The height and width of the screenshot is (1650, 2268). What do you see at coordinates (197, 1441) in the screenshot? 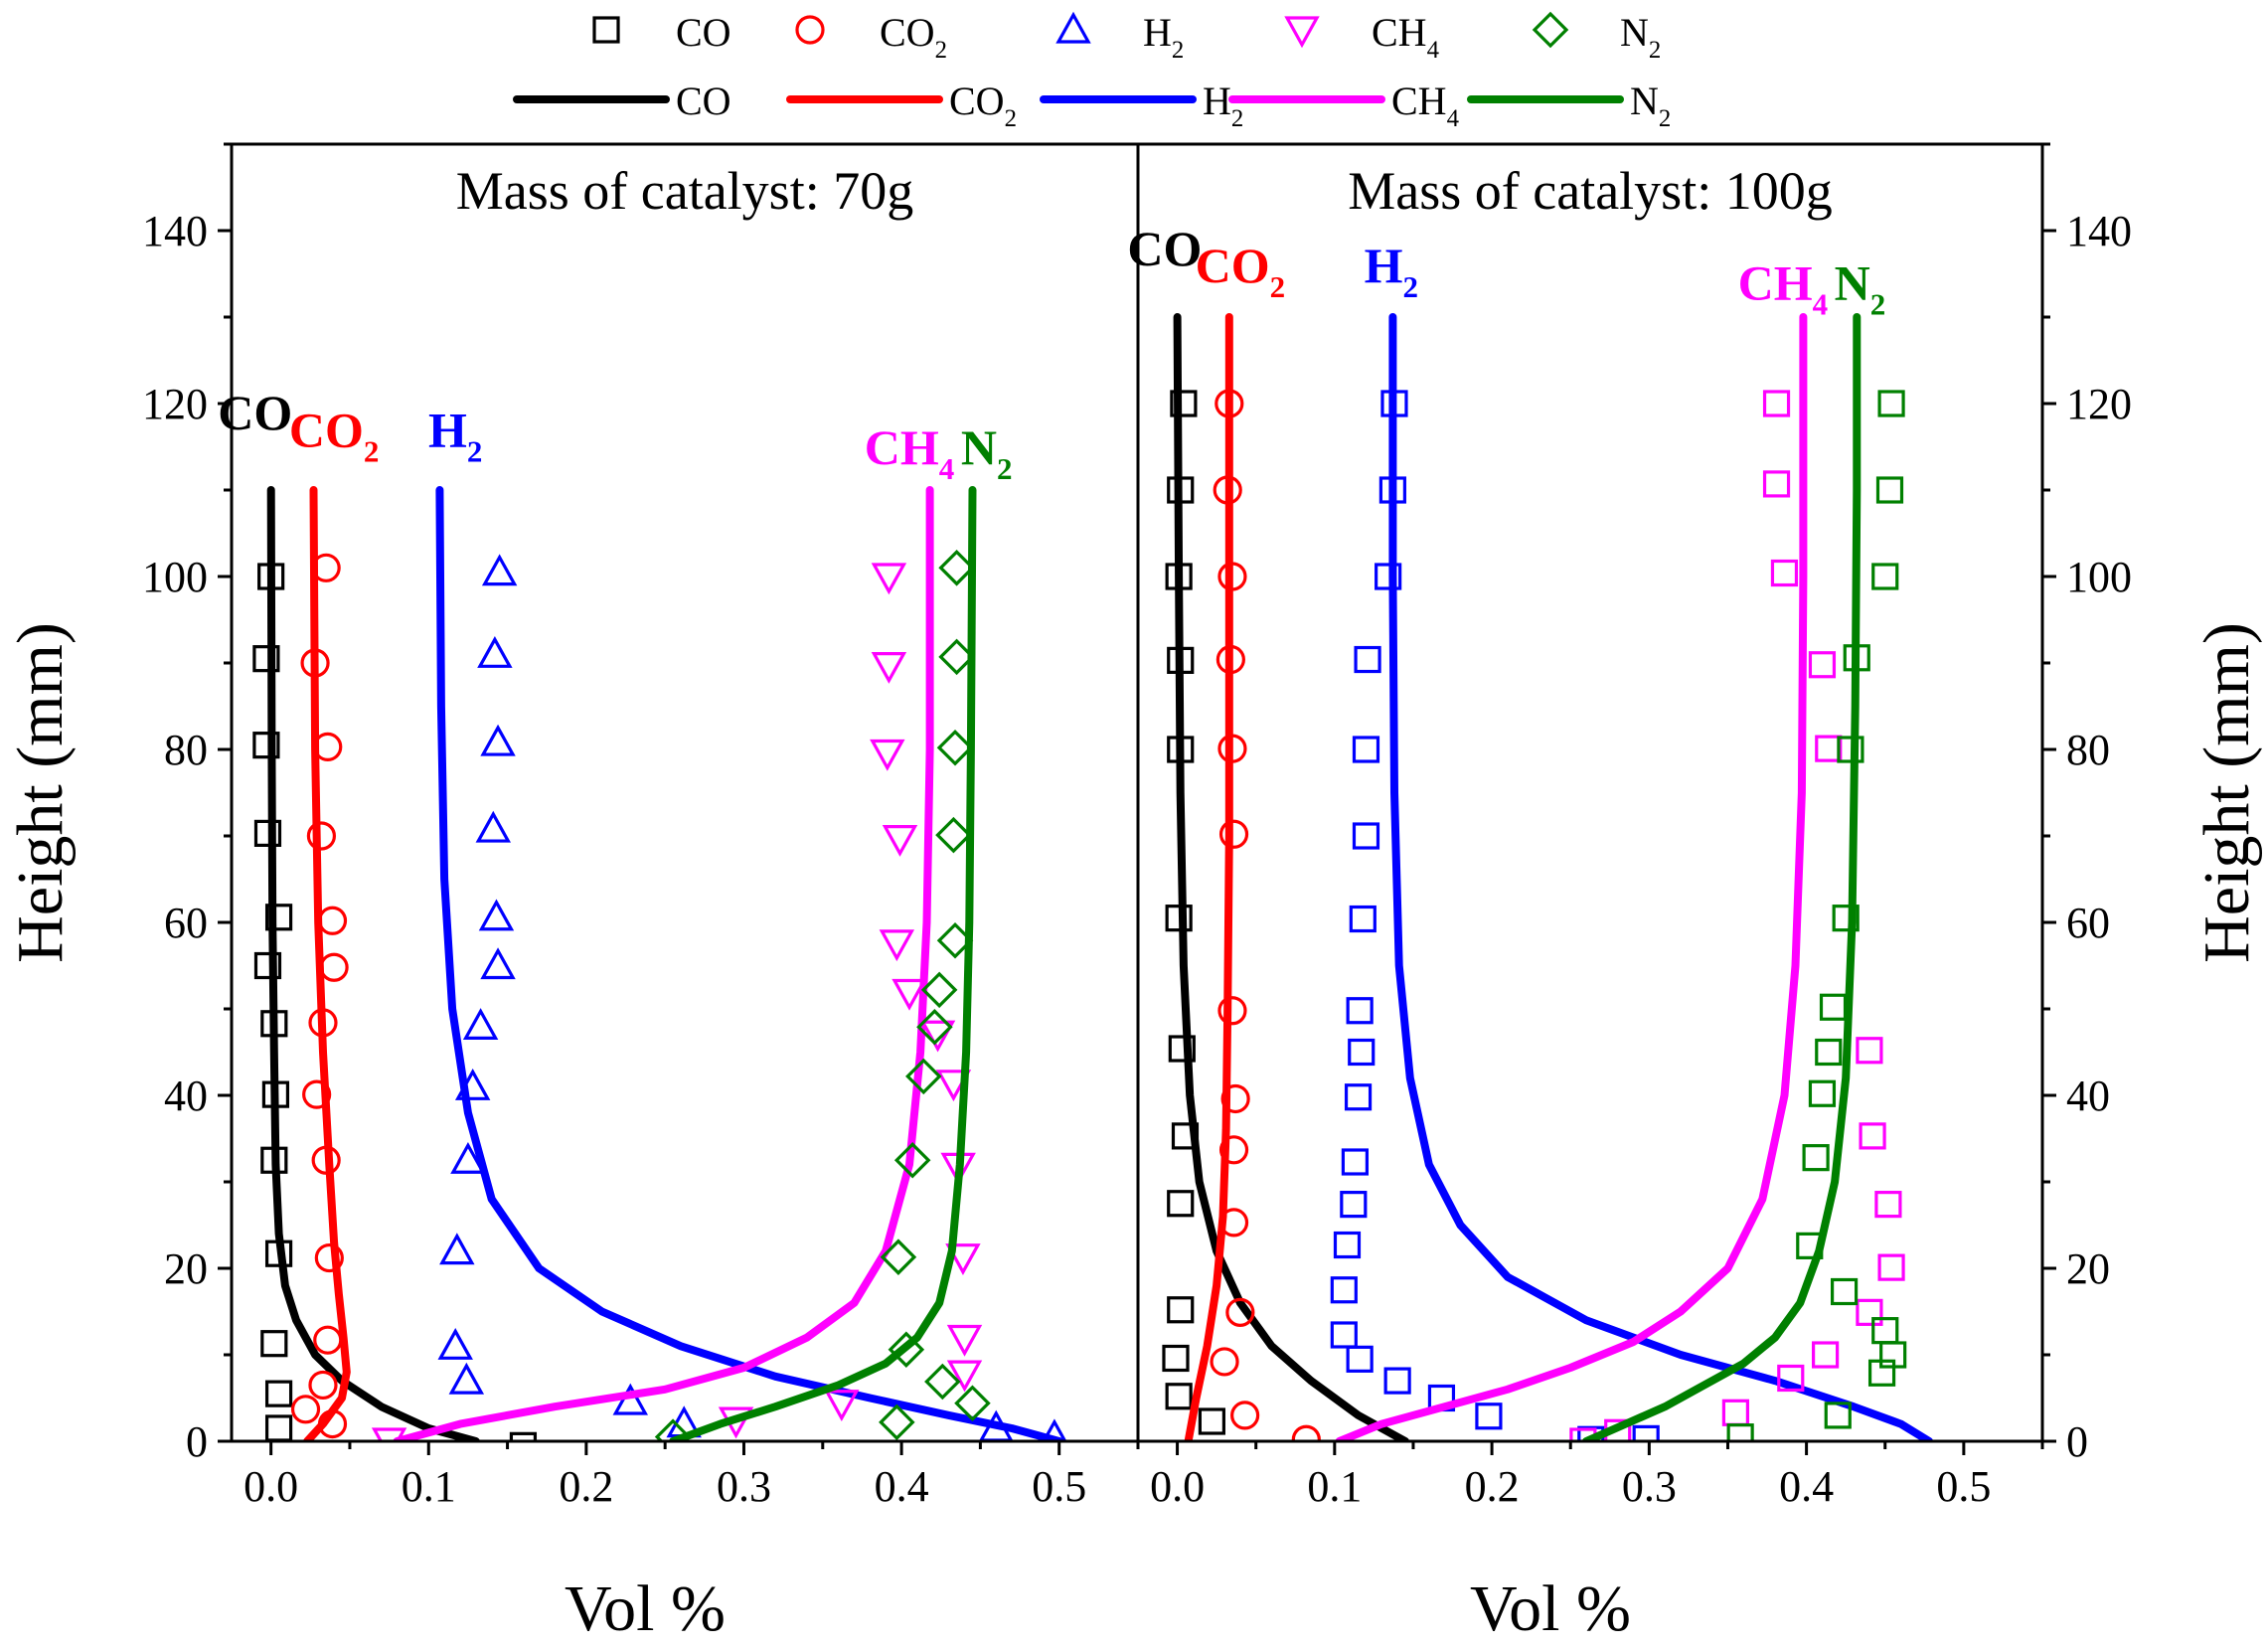
I see `y-tick-label-left: 0` at bounding box center [197, 1441].